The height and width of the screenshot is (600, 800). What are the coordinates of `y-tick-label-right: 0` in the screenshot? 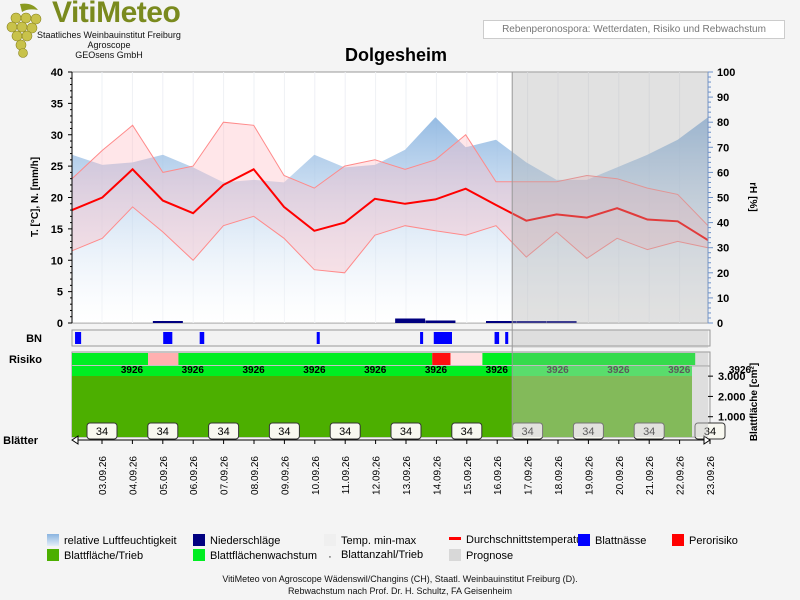 It's located at (720, 324).